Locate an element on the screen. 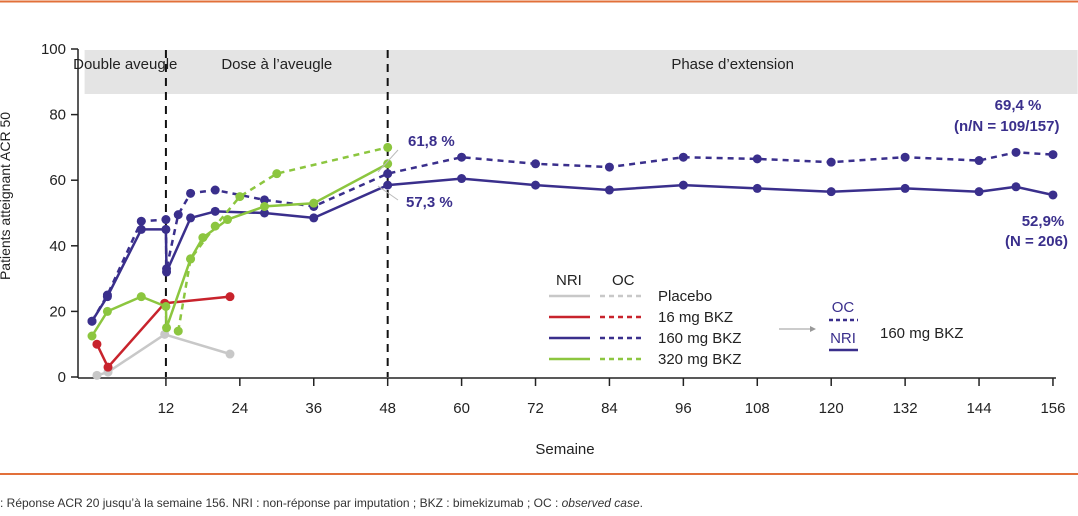 This screenshot has width=1078, height=516. footnote-end: . is located at coordinates (641, 503).